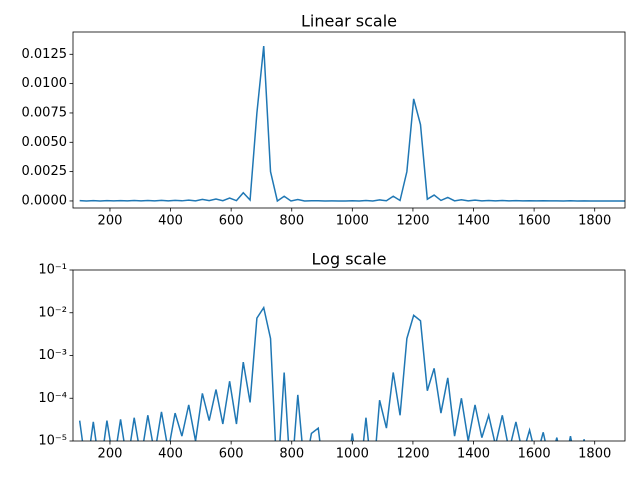 The height and width of the screenshot is (480, 640). Describe the element at coordinates (45, 54) in the screenshot. I see `y-tick-label: 0.0125` at that location.